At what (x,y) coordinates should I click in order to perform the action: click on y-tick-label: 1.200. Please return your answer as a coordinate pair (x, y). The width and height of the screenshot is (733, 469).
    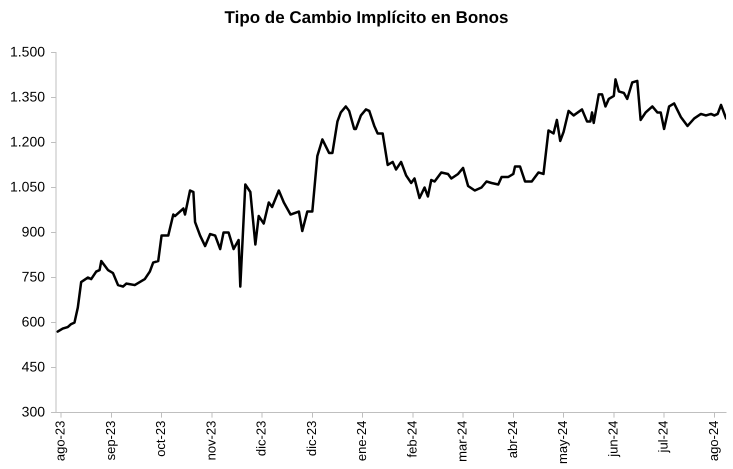
    Looking at the image, I should click on (28, 141).